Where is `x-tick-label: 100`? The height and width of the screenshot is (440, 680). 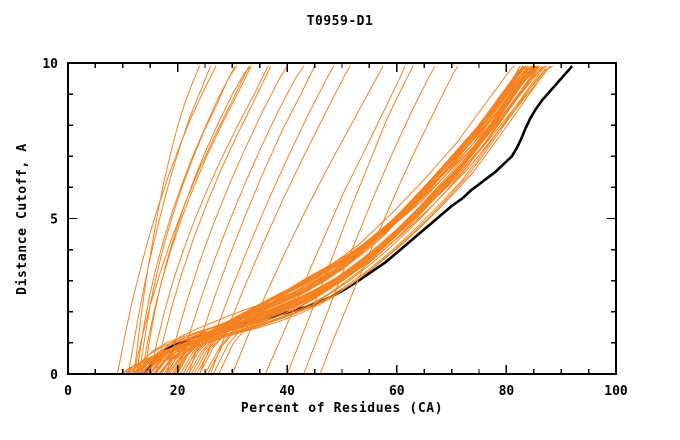
x-tick-label: 100 is located at coordinates (616, 391).